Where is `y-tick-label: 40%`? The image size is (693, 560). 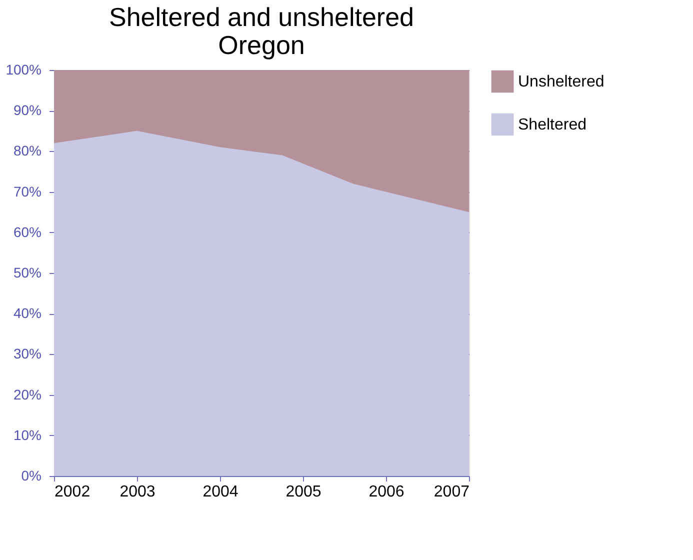 y-tick-label: 40% is located at coordinates (27, 313).